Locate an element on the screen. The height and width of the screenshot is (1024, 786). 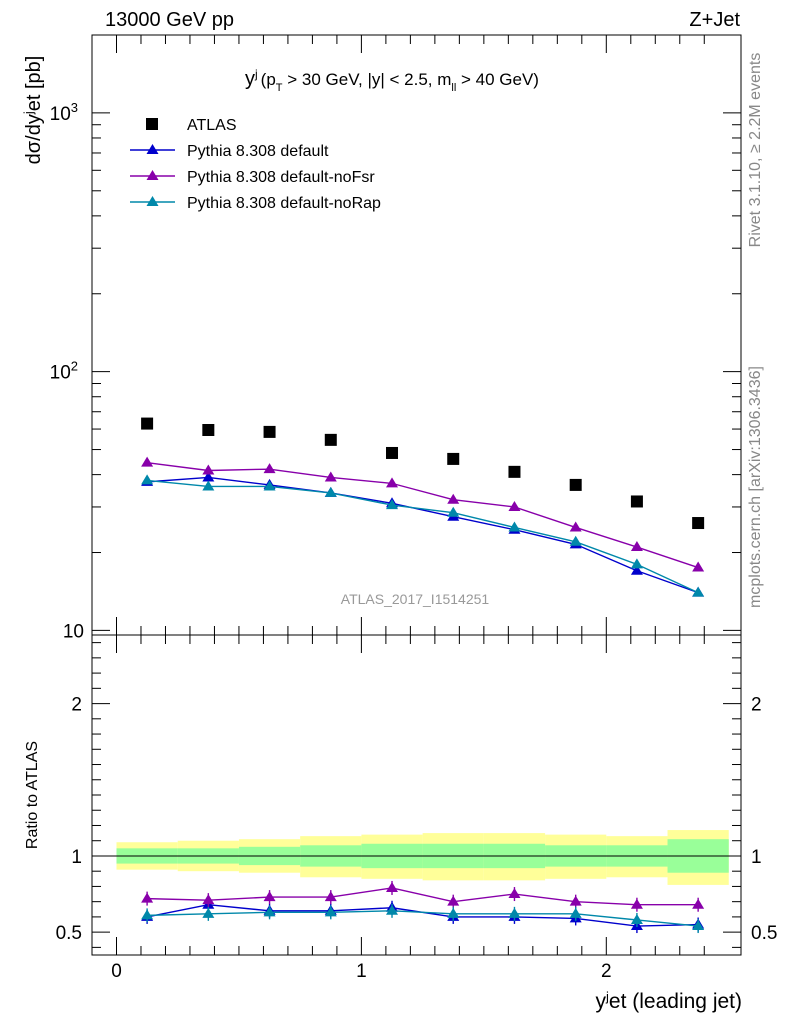
ratio-data-layer is located at coordinates (423, 907).